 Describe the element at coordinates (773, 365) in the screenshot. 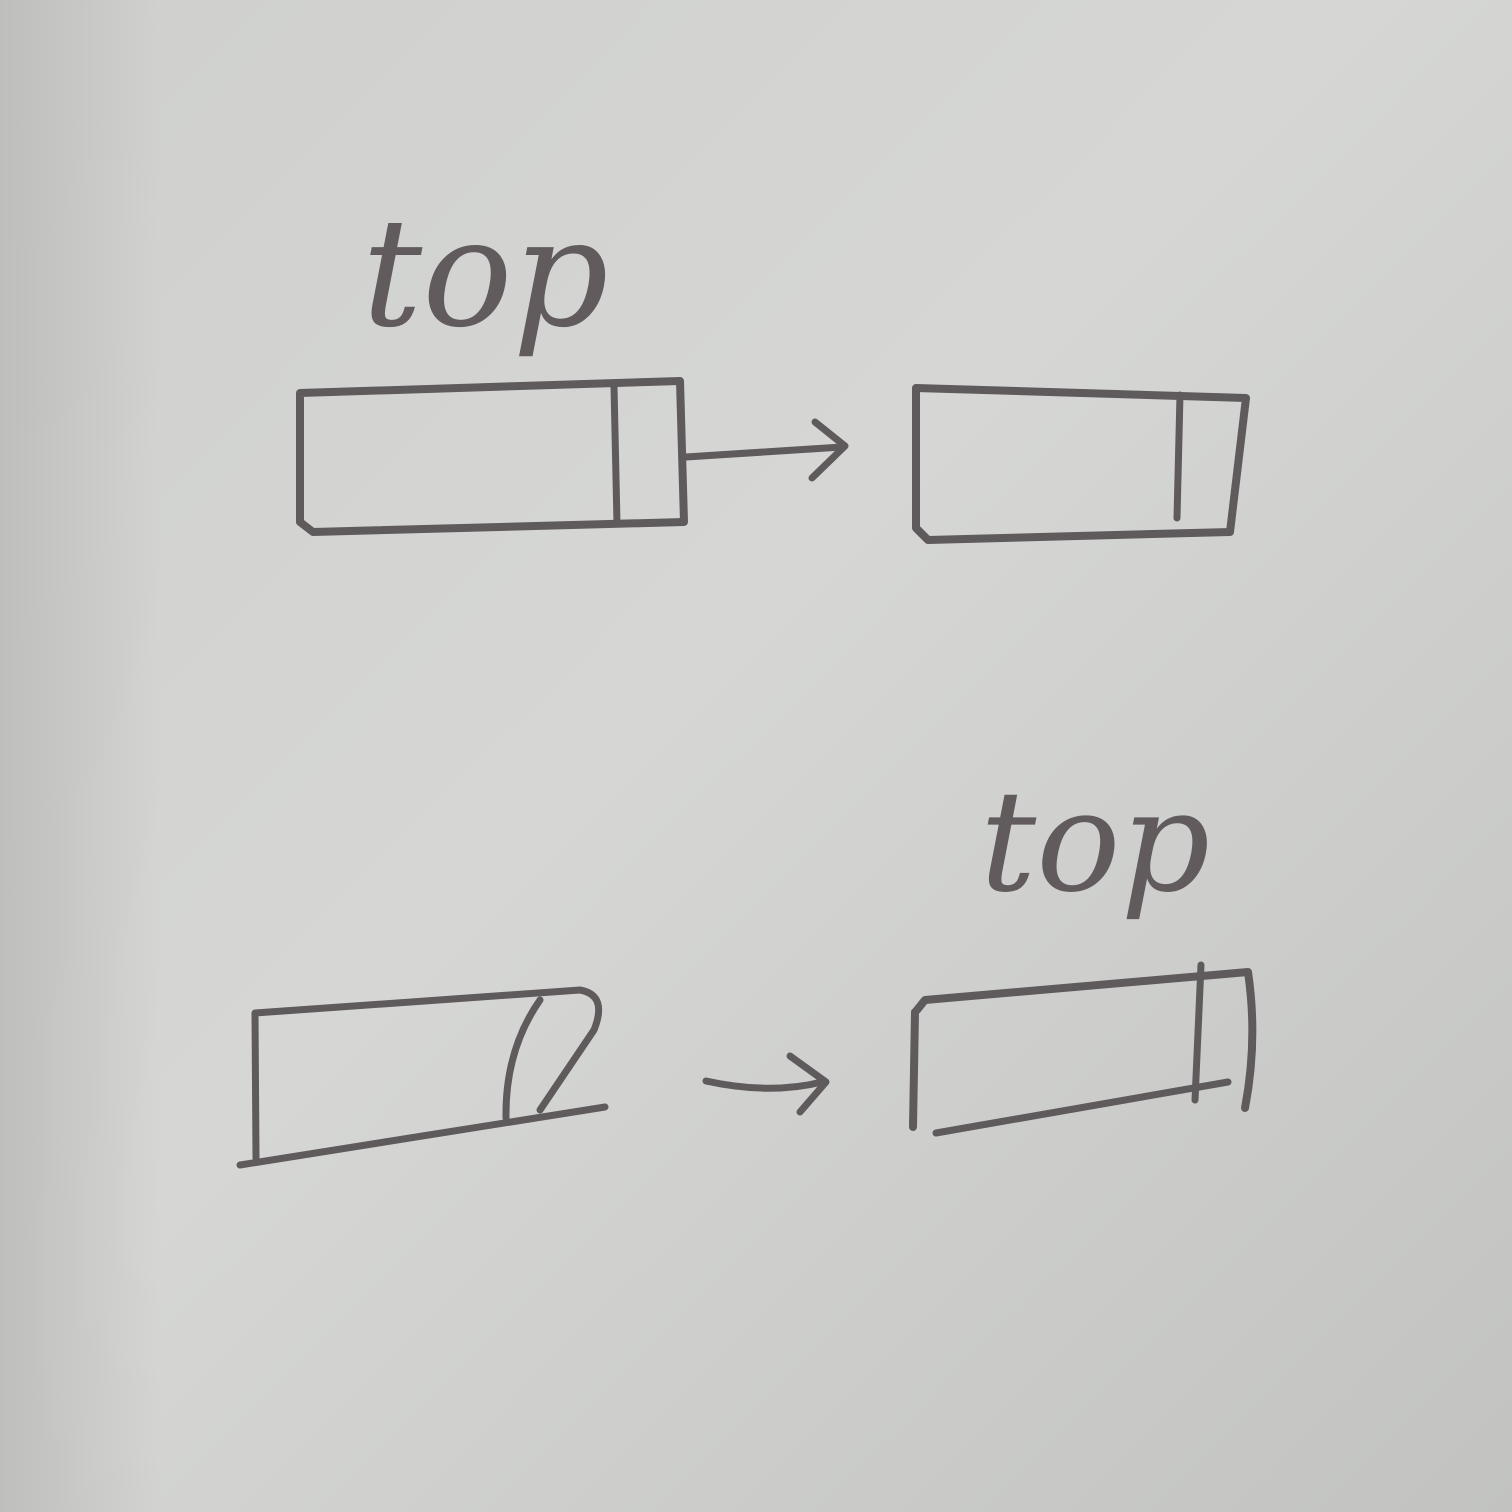

I see `top-row: top` at that location.